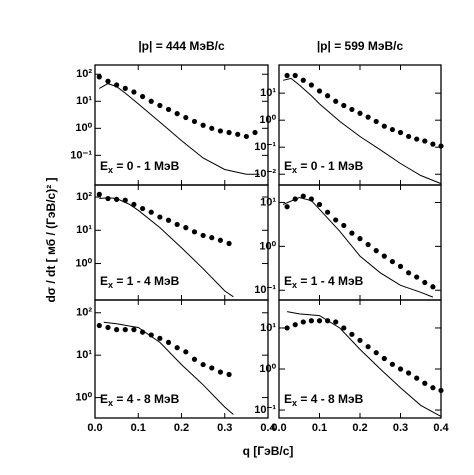 The width and height of the screenshot is (474, 475). What do you see at coordinates (330, 281) in the screenshot?
I see `label-rest: = 1 - 4 МэВ` at bounding box center [330, 281].